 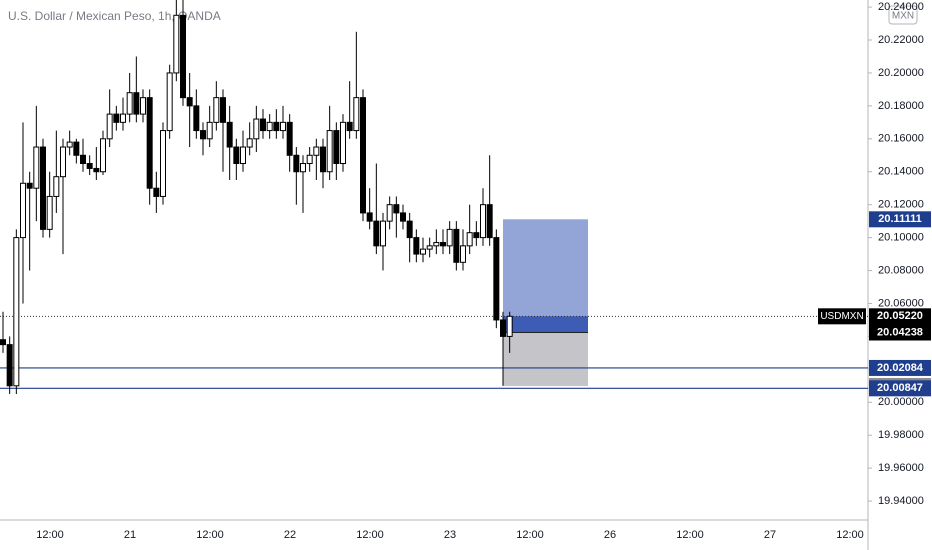 What do you see at coordinates (901, 7) in the screenshot?
I see `y-tick-label: 20.24000` at bounding box center [901, 7].